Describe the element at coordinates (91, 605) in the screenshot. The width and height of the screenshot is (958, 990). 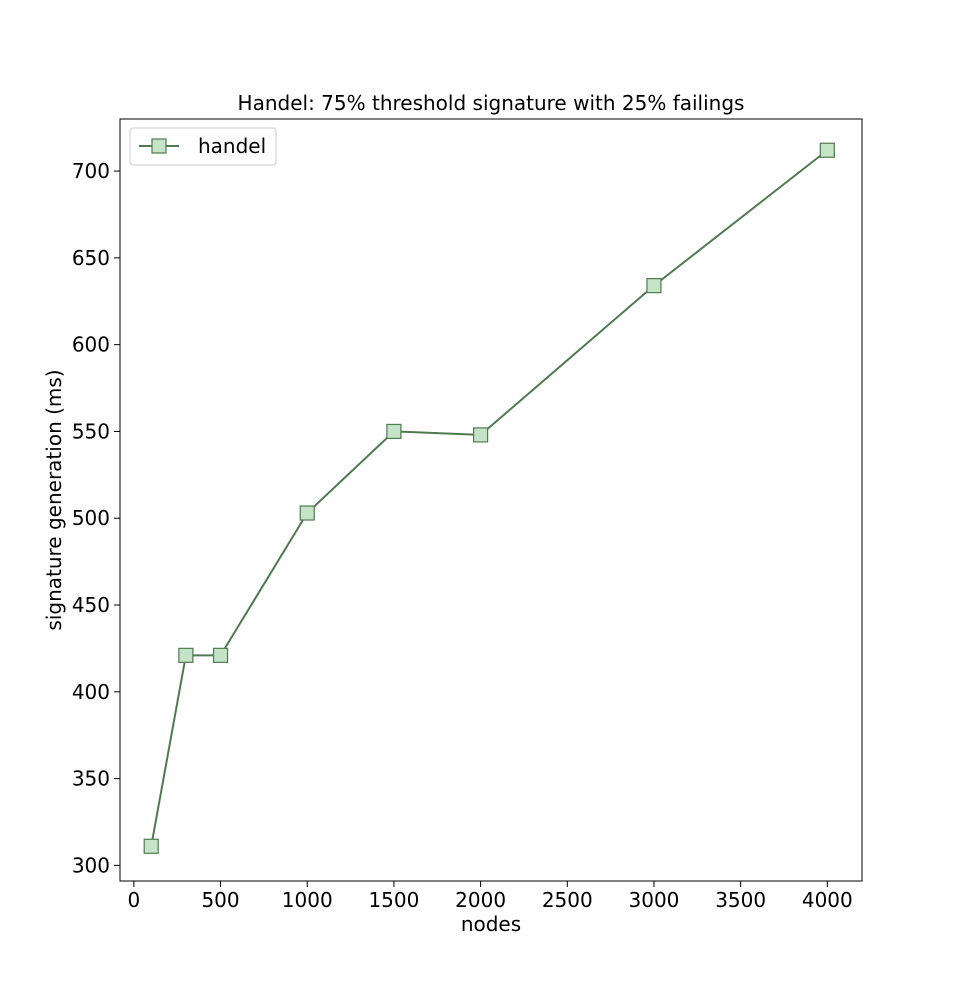
I see `y-tick-label: 450` at that location.